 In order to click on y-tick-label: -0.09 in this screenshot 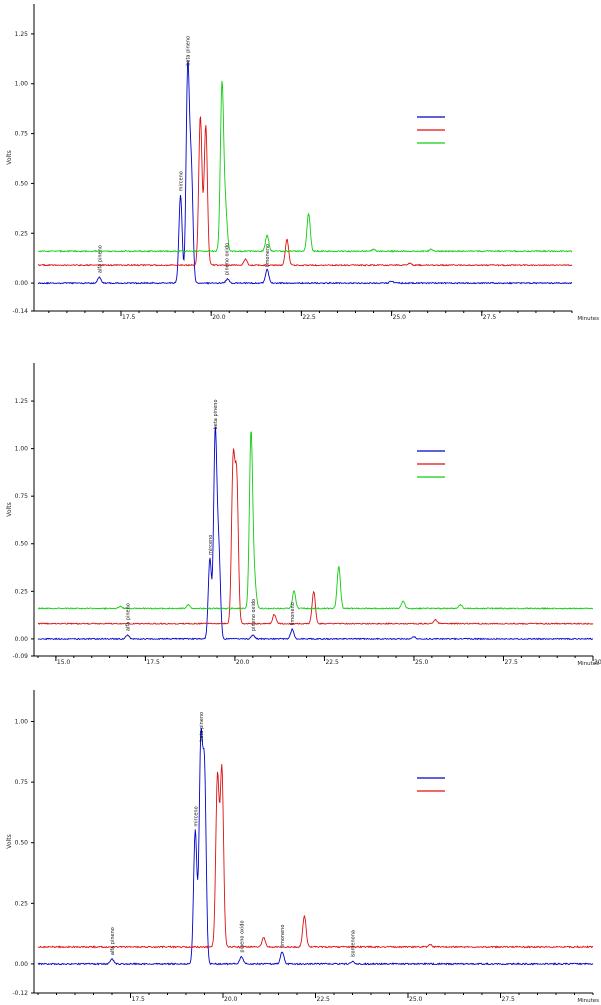, I will do `click(20, 656)`.